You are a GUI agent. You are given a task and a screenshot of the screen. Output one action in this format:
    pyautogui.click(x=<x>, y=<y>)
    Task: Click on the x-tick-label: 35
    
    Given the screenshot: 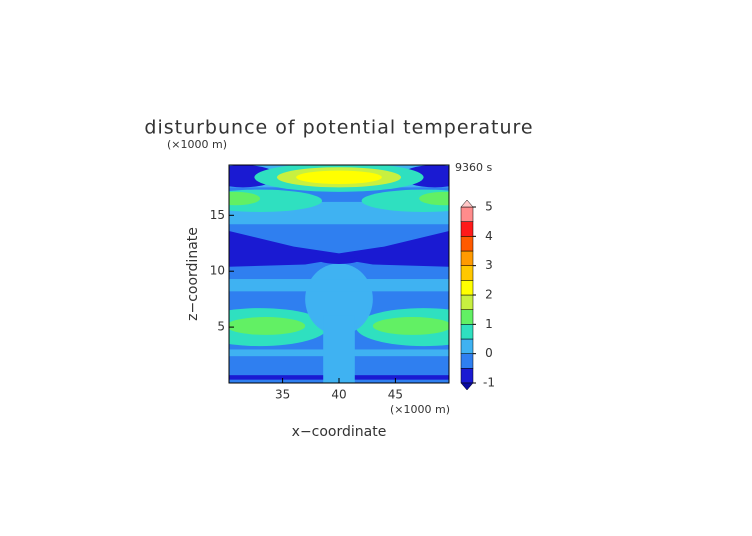 What is the action you would take?
    pyautogui.click(x=282, y=395)
    